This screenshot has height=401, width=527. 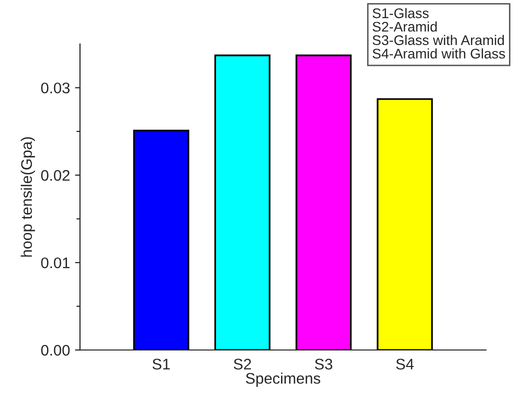 I want to click on x-tick-label: S1, so click(x=161, y=364).